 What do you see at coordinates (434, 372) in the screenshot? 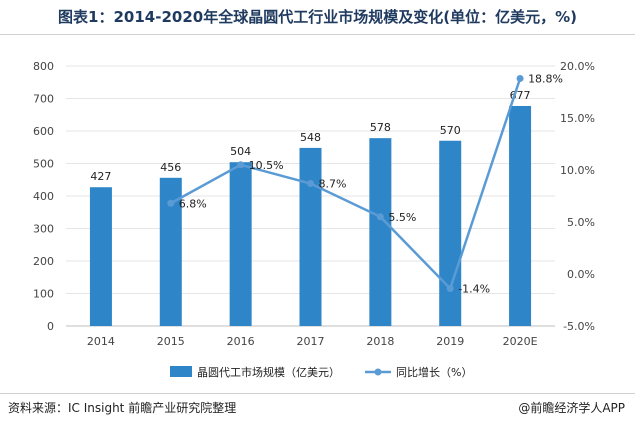
I see `legend-line-label: 同比增长（%）` at bounding box center [434, 372].